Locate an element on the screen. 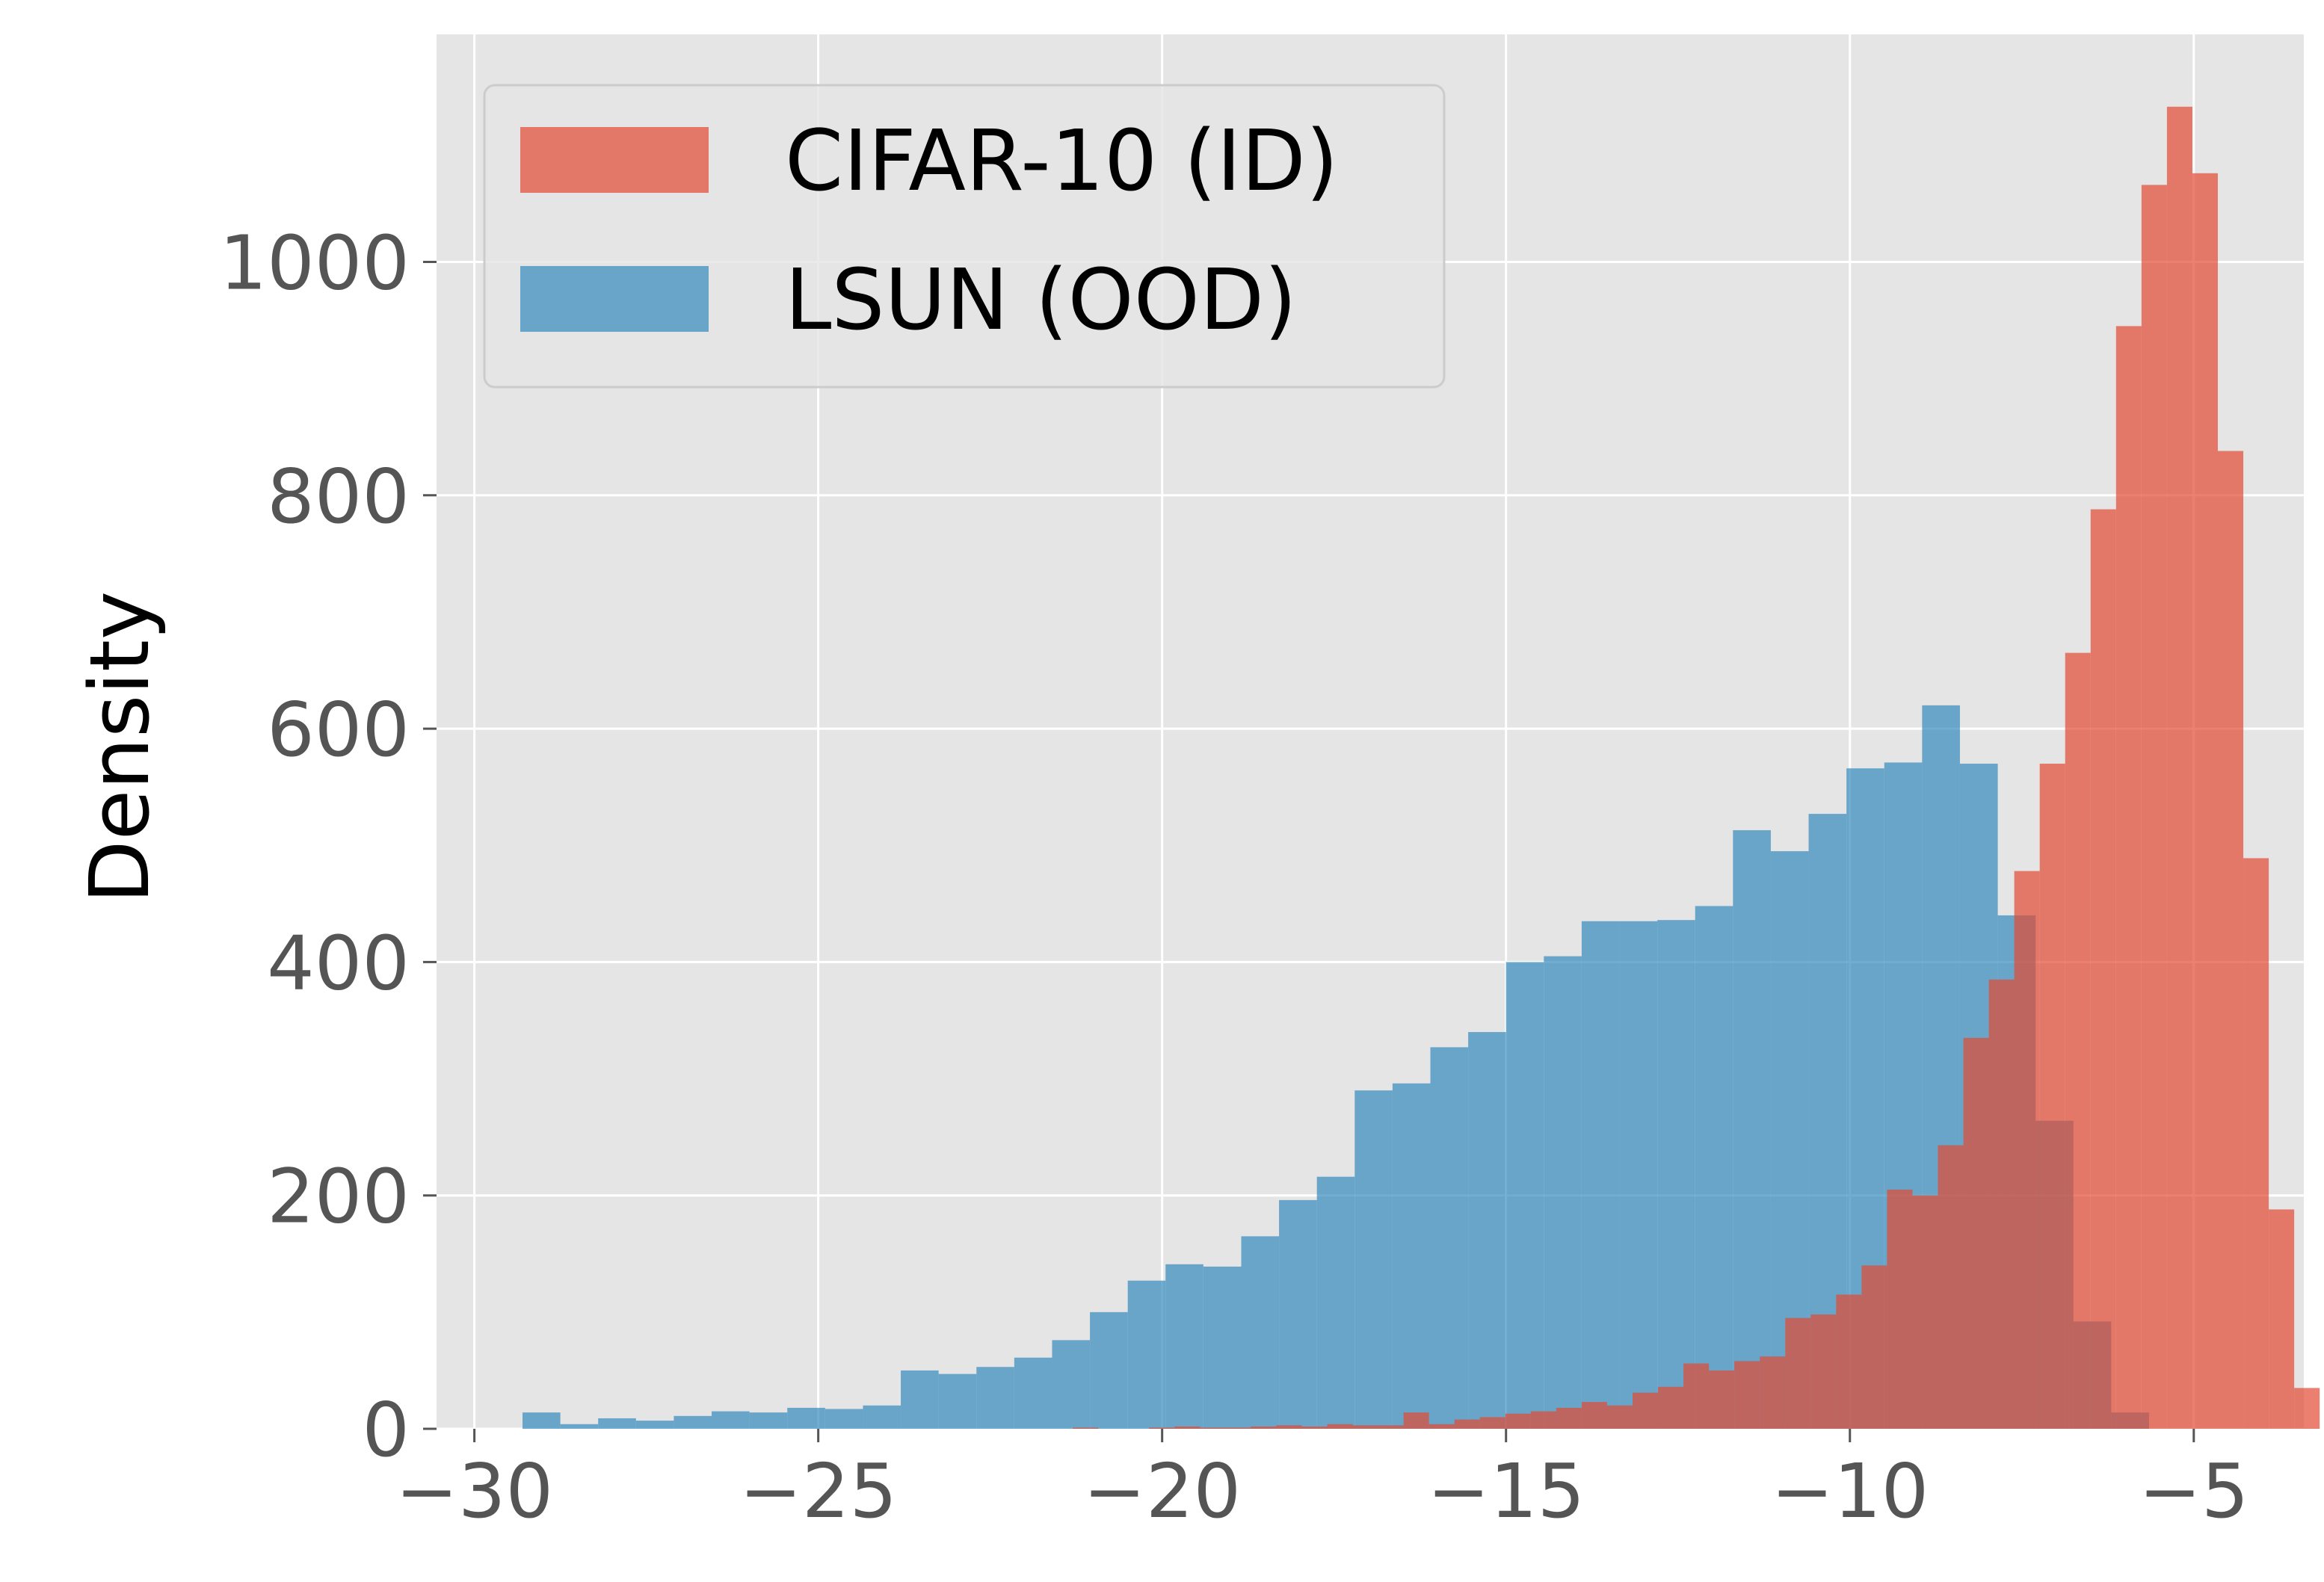 The height and width of the screenshot is (1582, 2324). x-tick-label: −20 is located at coordinates (1162, 1491).